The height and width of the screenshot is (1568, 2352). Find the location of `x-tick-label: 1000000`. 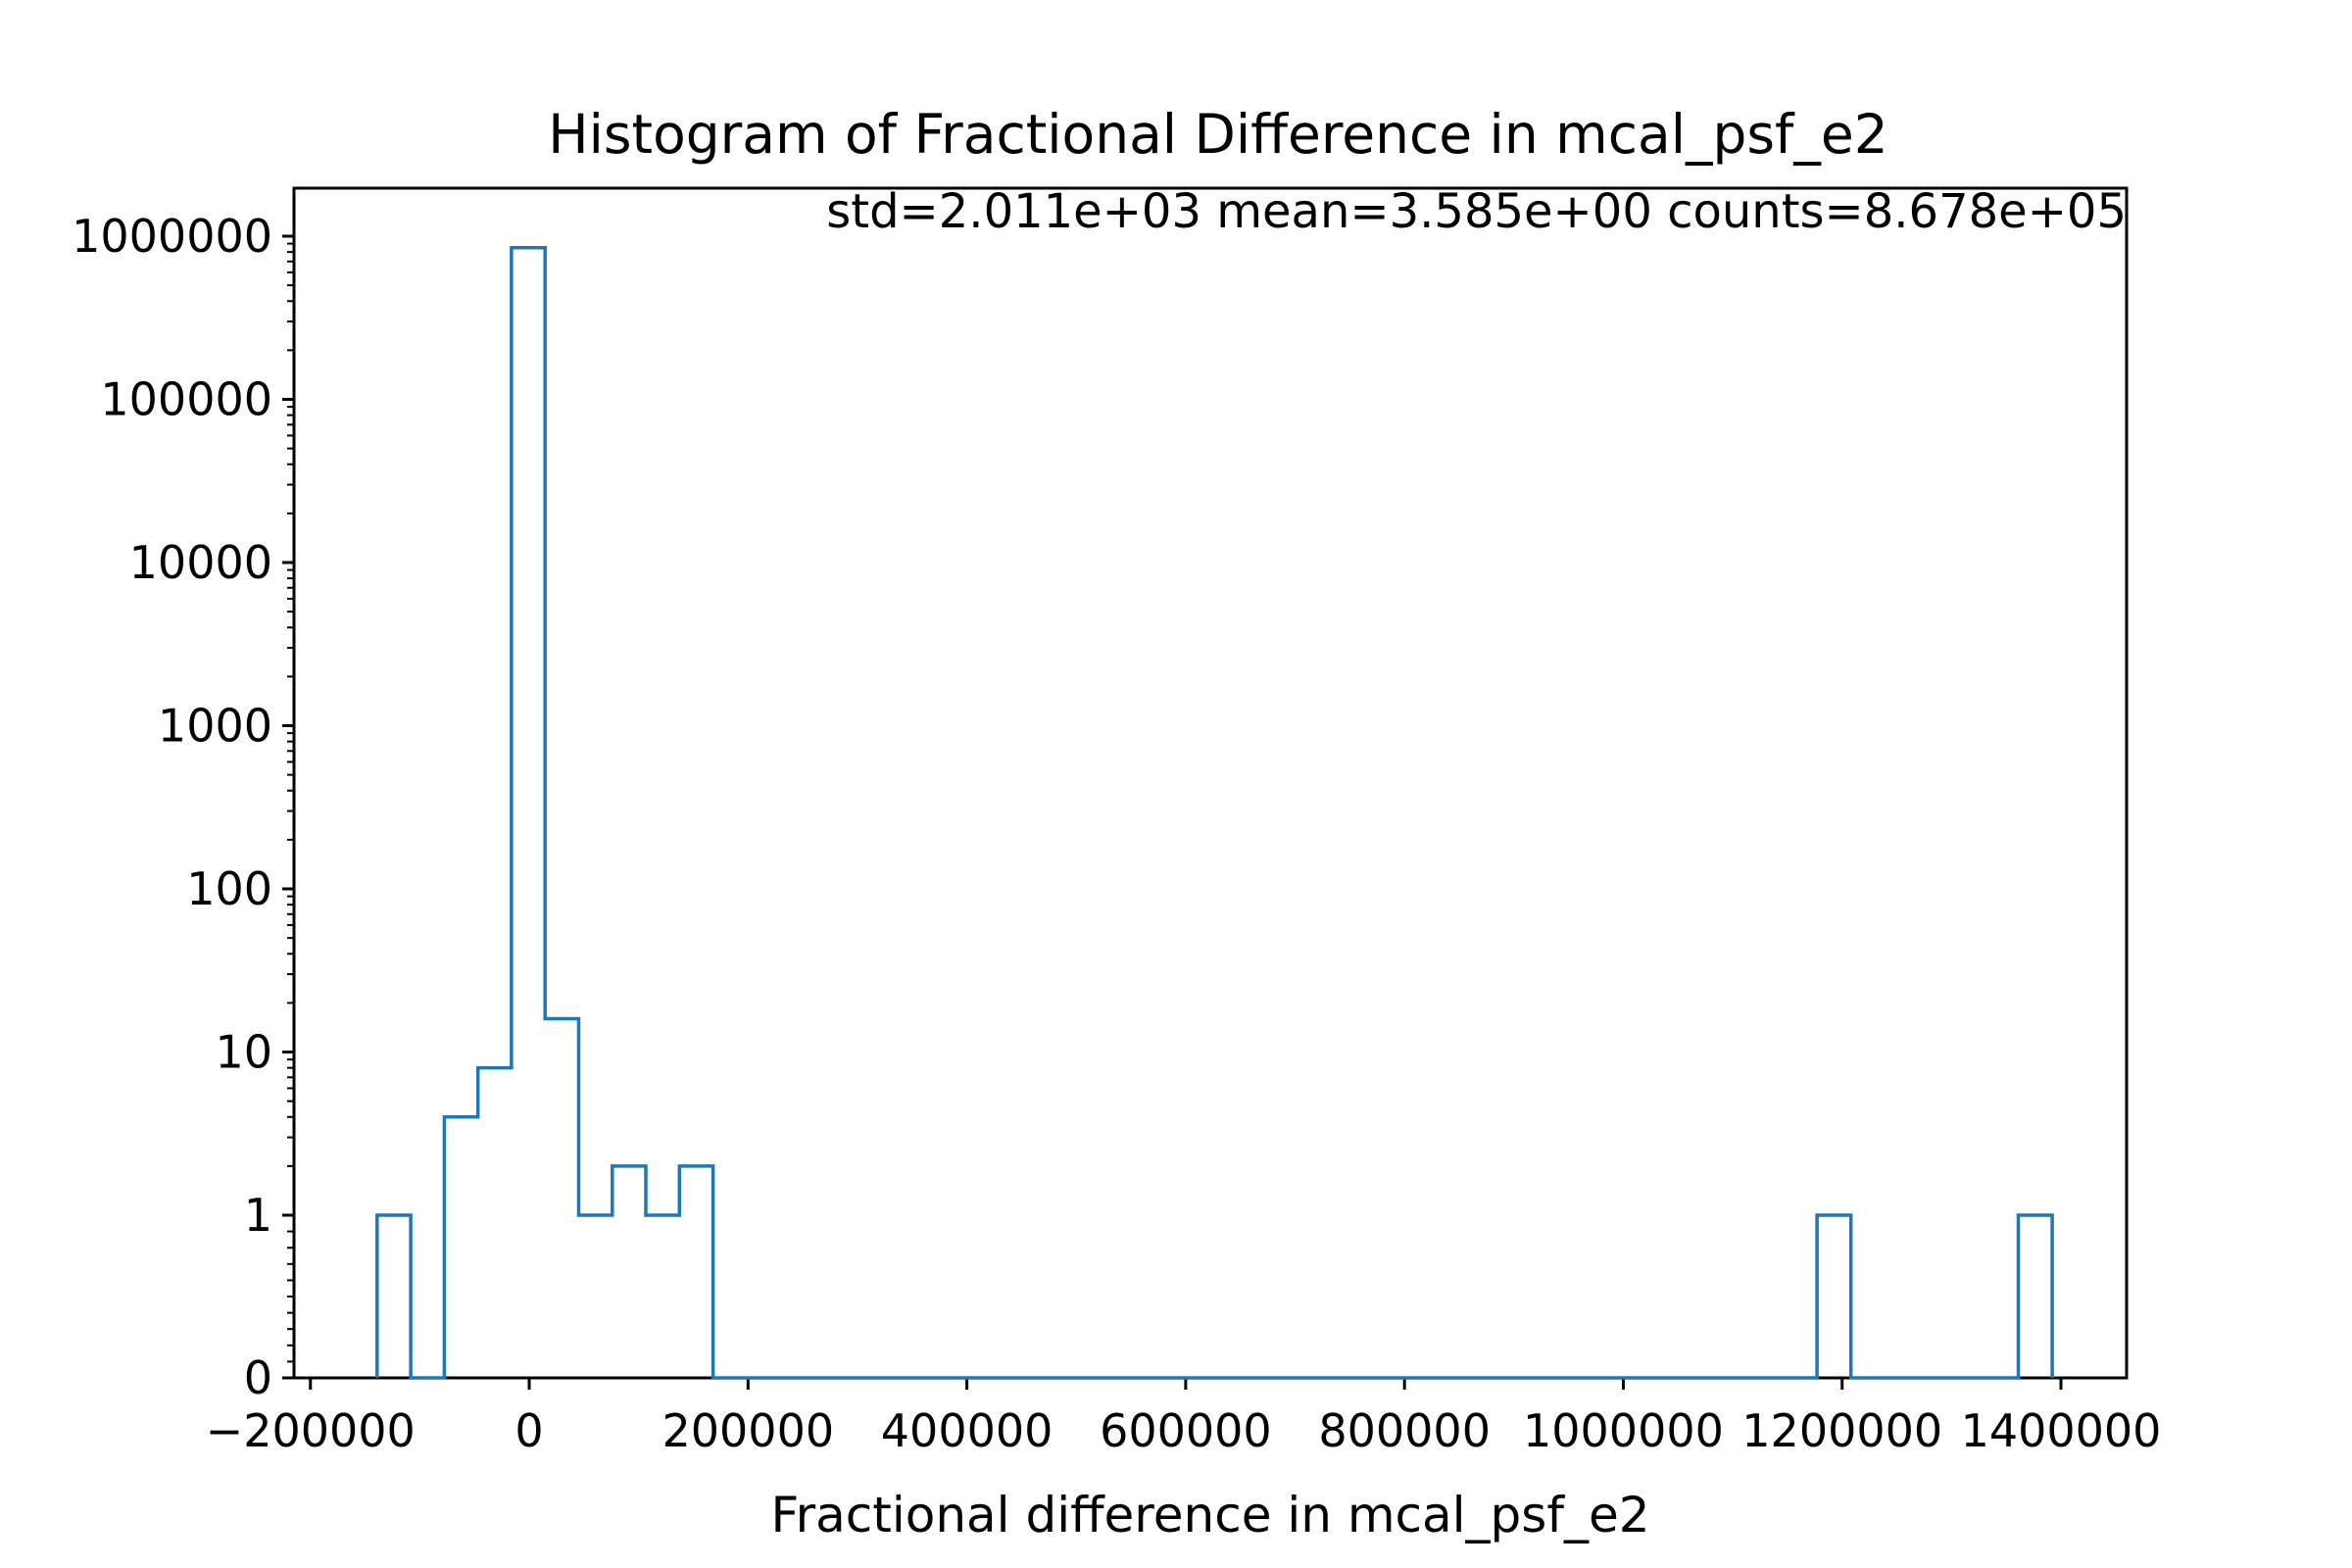

x-tick-label: 1000000 is located at coordinates (1623, 1430).